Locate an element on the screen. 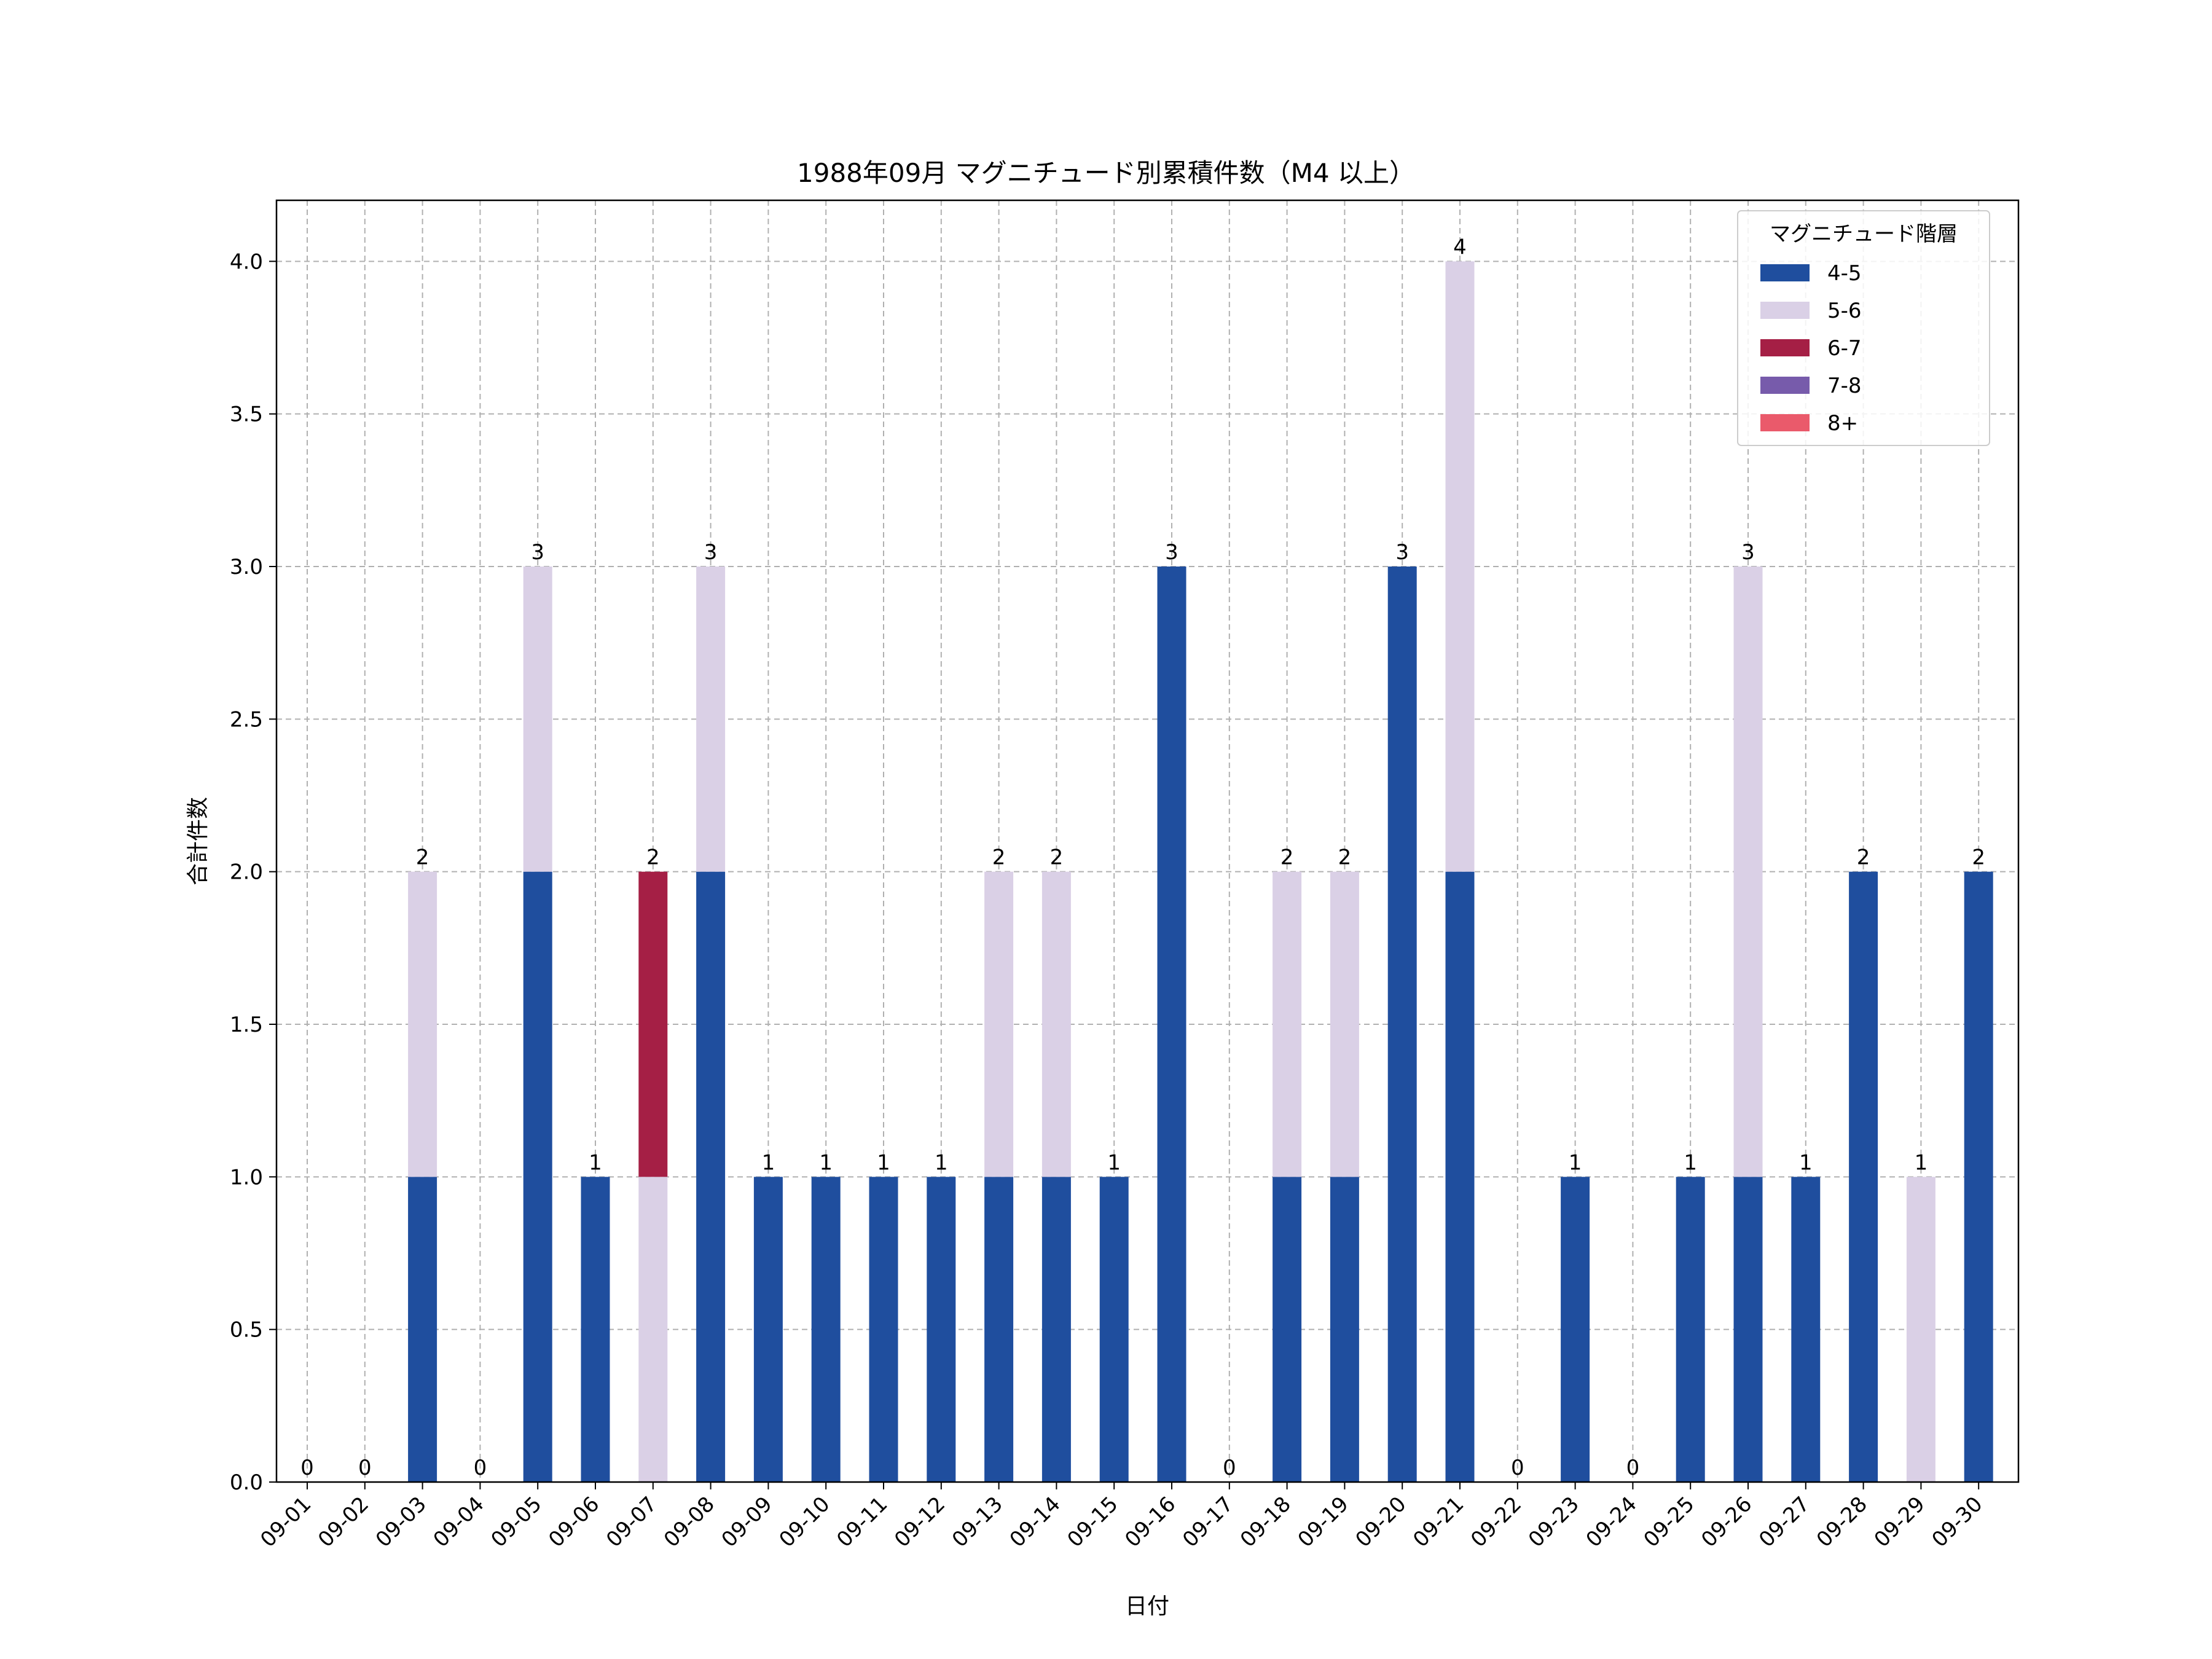 This screenshot has height=1659, width=2212. legend-title: マグニチュード階層 is located at coordinates (1864, 234).